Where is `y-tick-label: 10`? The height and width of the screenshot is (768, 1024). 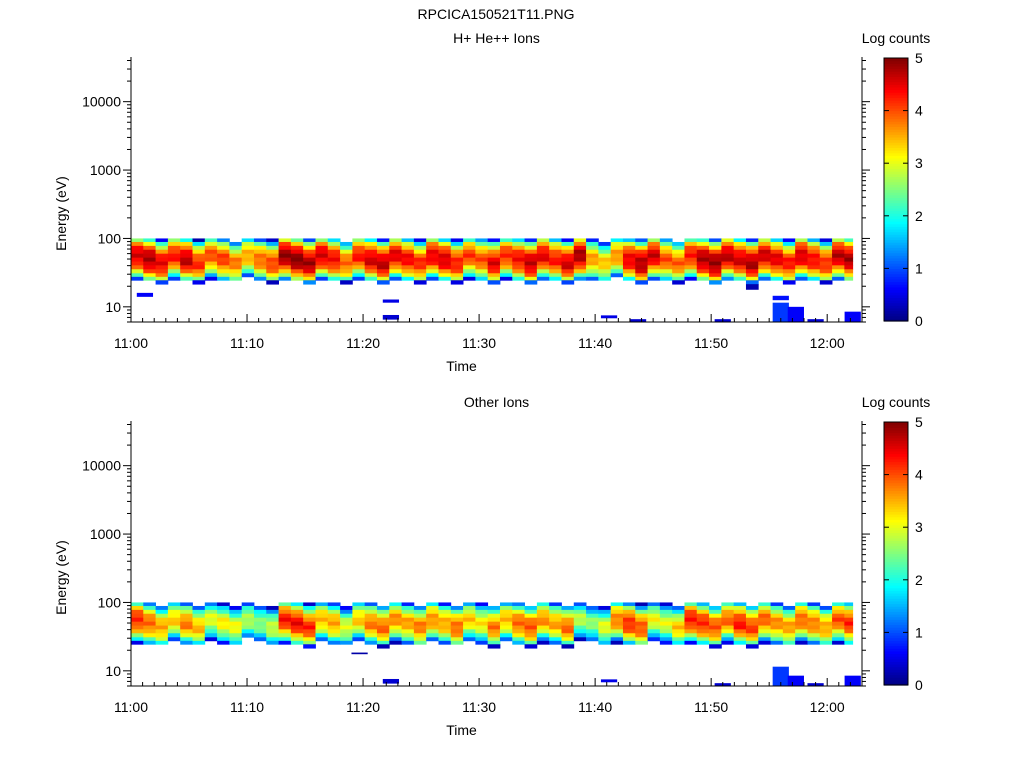 y-tick-label: 10 is located at coordinates (113, 671).